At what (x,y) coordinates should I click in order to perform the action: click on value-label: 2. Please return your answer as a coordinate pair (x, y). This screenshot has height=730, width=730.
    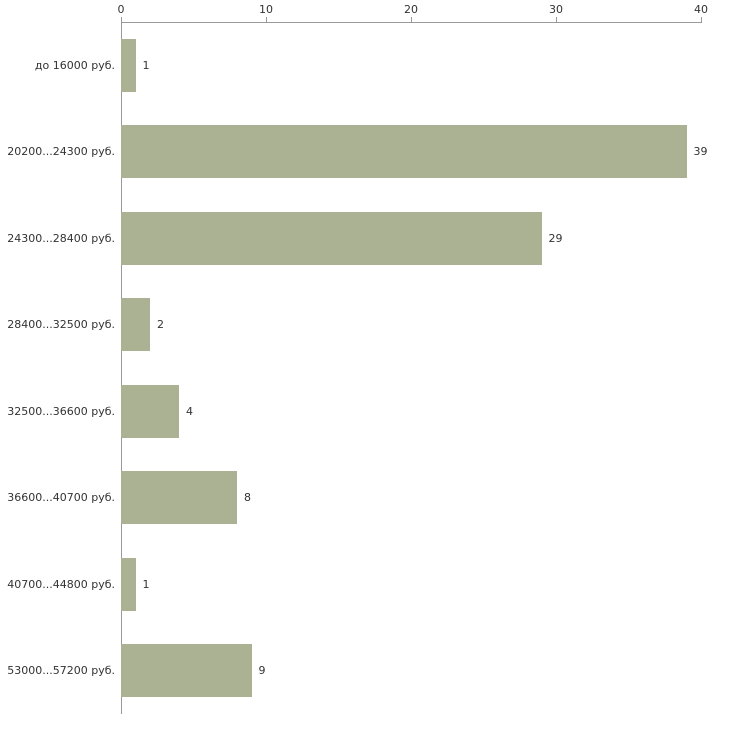
    Looking at the image, I should click on (160, 325).